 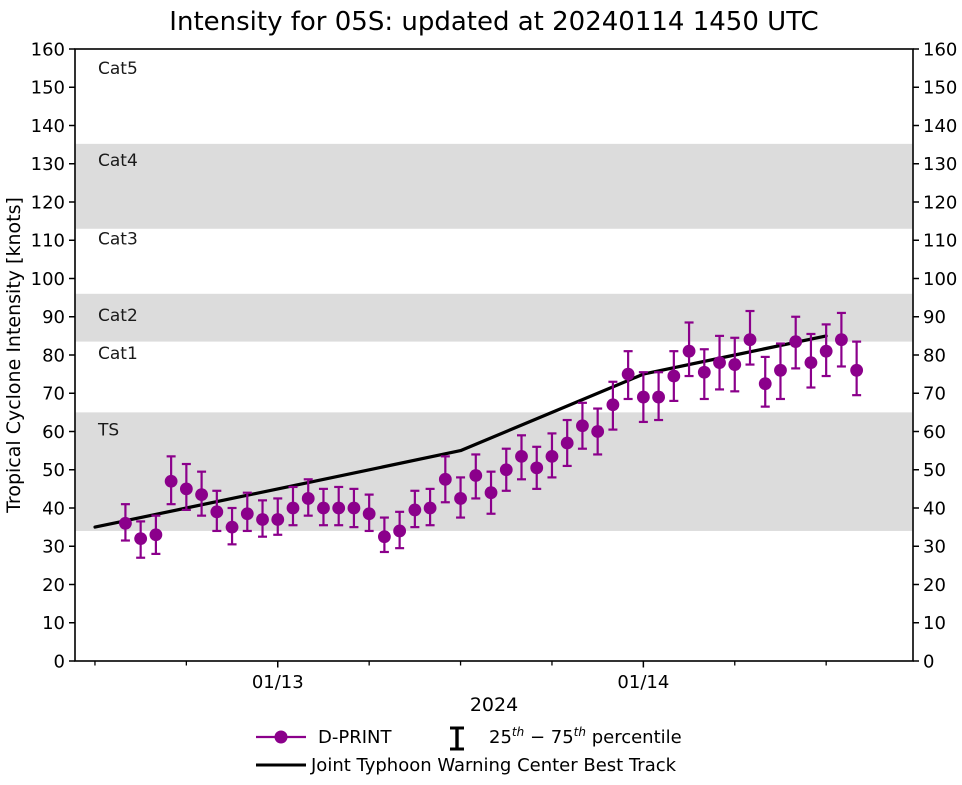 What do you see at coordinates (494, 186) in the screenshot?
I see `band-Cat4` at bounding box center [494, 186].